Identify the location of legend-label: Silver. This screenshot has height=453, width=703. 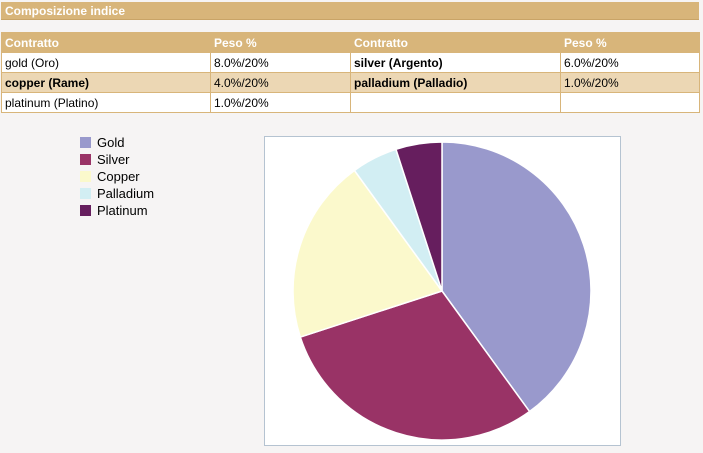
(113, 159).